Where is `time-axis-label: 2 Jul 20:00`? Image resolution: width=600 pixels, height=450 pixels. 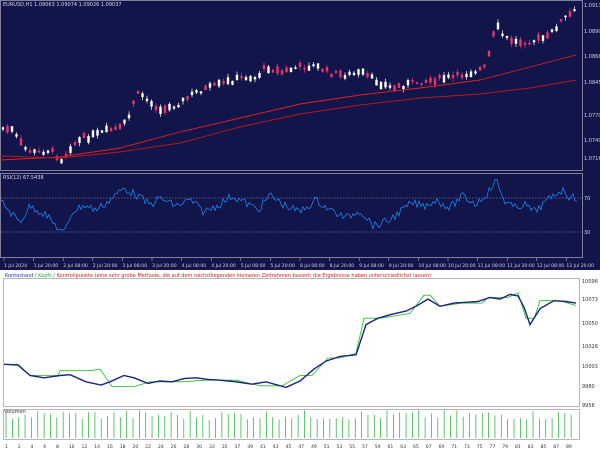 time-axis-label: 2 Jul 20:00 is located at coordinates (105, 266).